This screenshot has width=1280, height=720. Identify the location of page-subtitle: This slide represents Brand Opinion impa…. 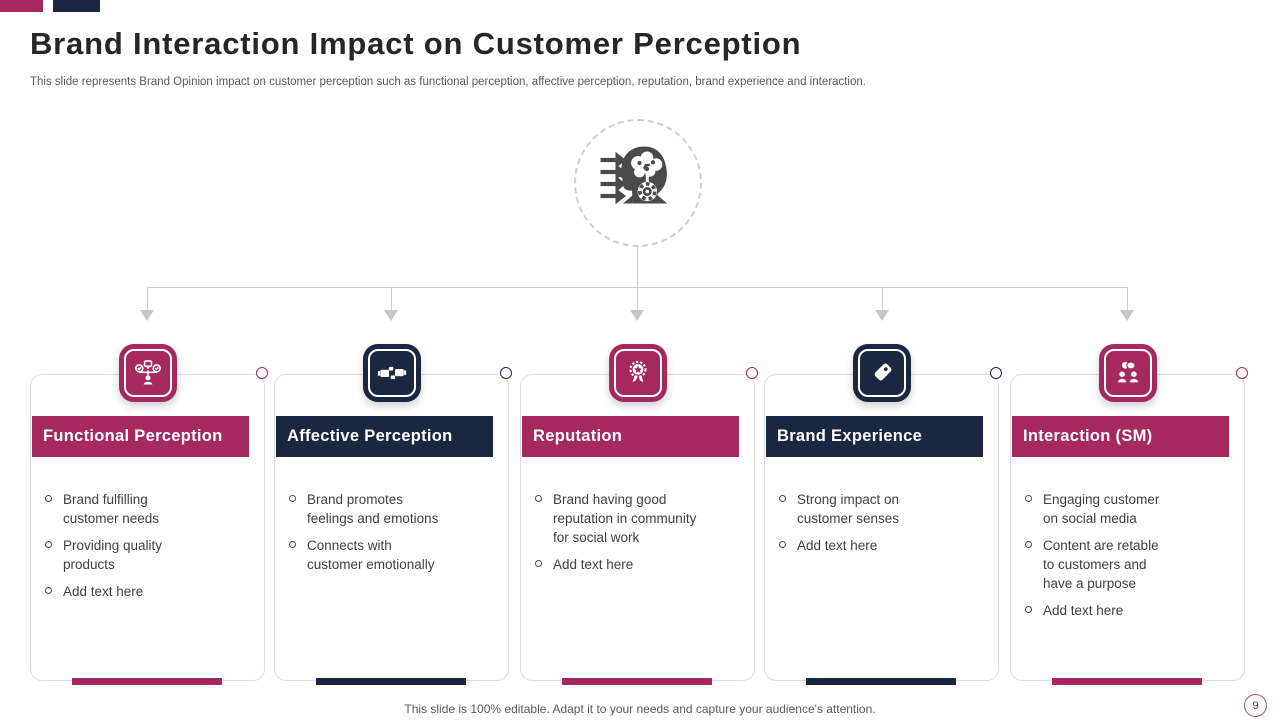
(448, 82).